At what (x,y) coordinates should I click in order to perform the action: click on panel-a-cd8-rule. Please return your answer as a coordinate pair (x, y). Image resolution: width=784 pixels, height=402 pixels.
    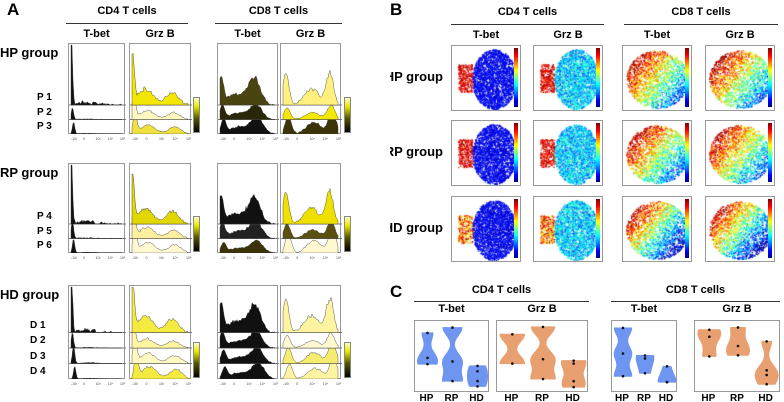
    Looking at the image, I should click on (278, 23).